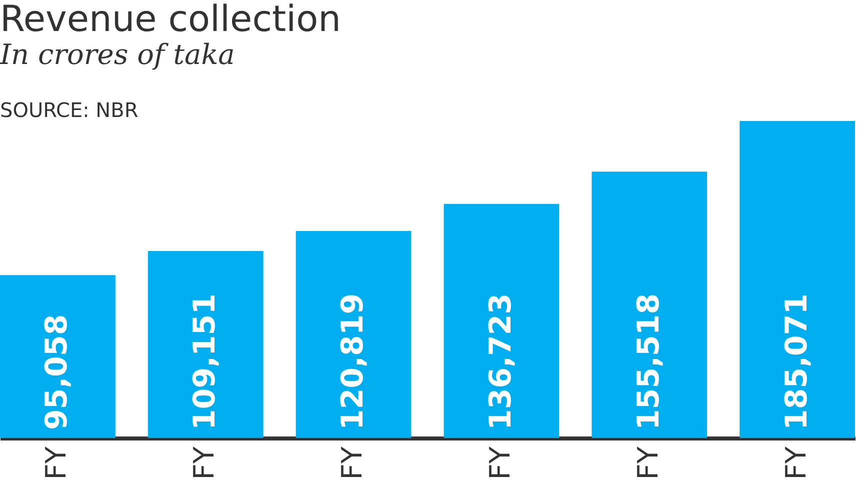 This screenshot has height=482, width=857. What do you see at coordinates (796, 361) in the screenshot?
I see `data-label: 185,071` at bounding box center [796, 361].